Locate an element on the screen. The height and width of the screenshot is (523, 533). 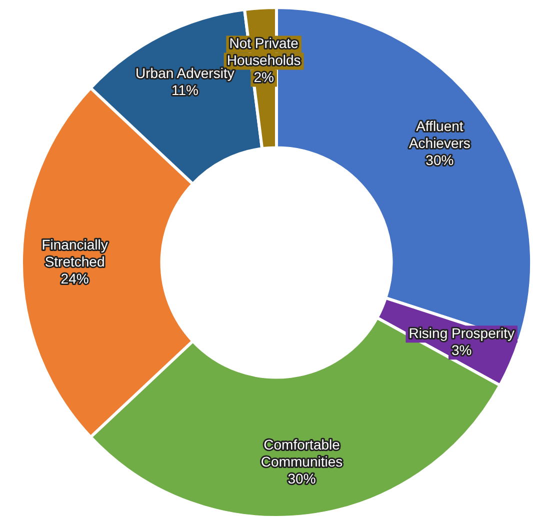
data-label: 3% is located at coordinates (462, 350).